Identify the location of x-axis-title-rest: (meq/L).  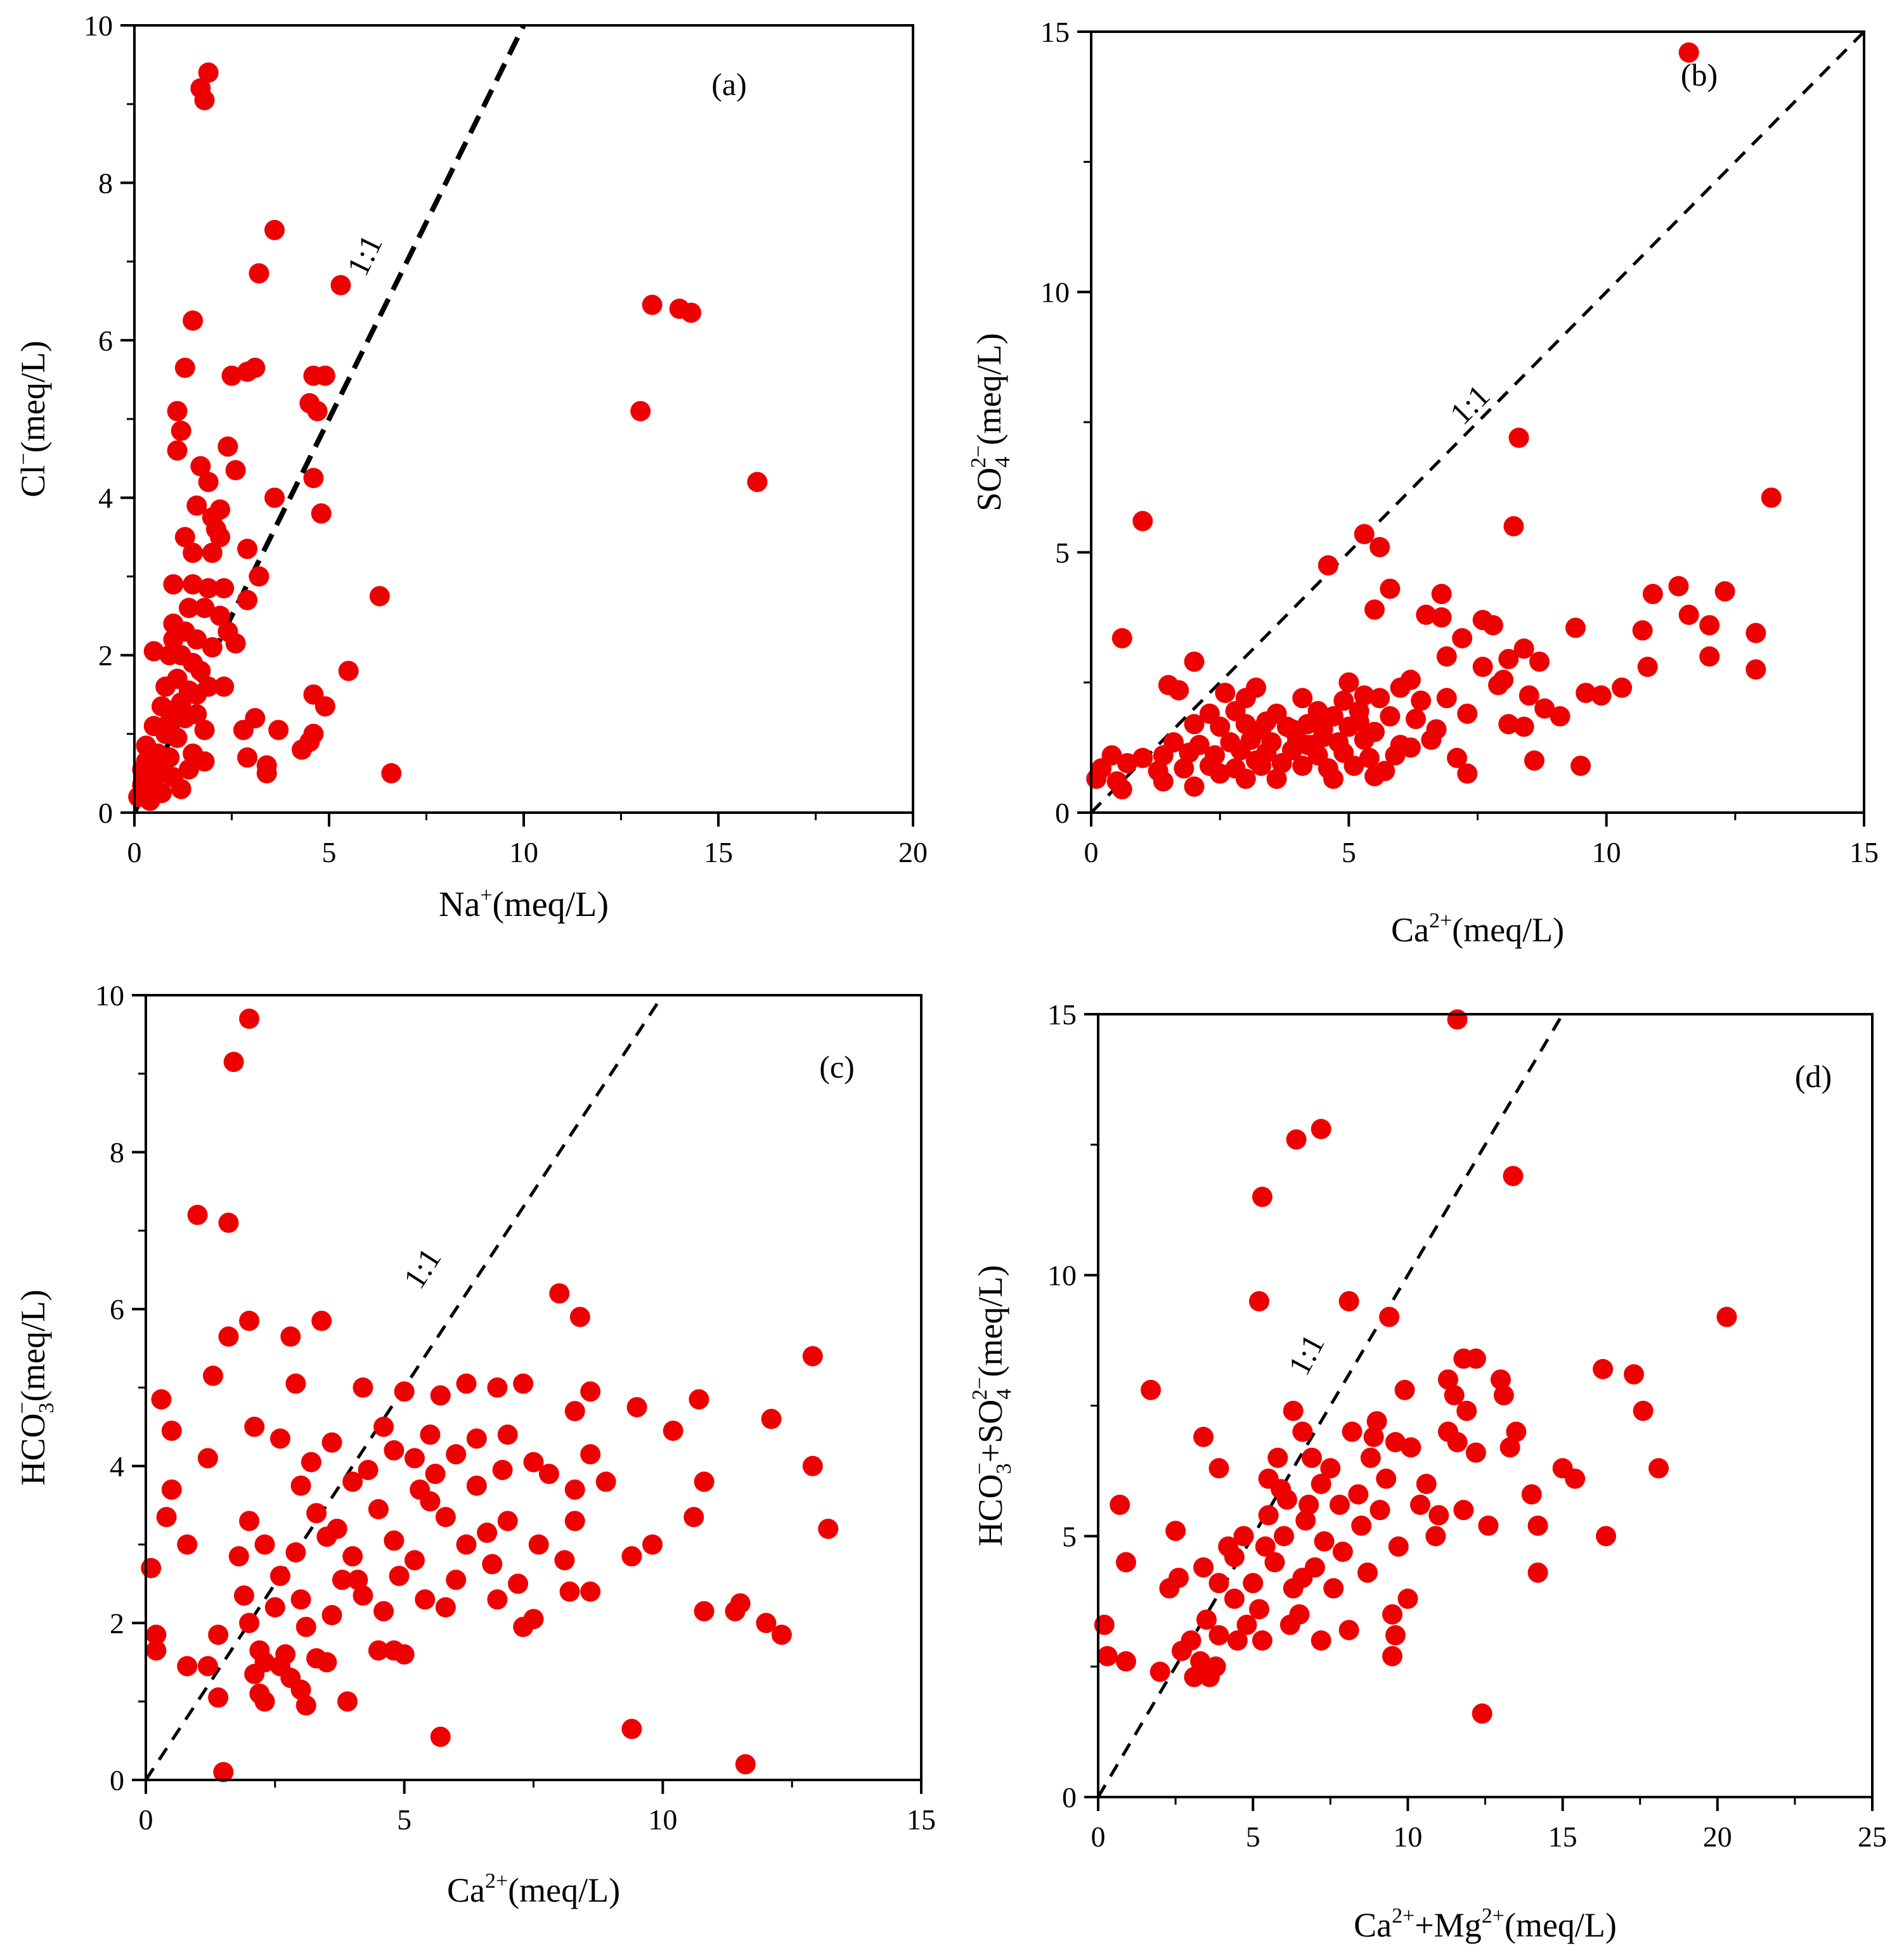
(564, 1890).